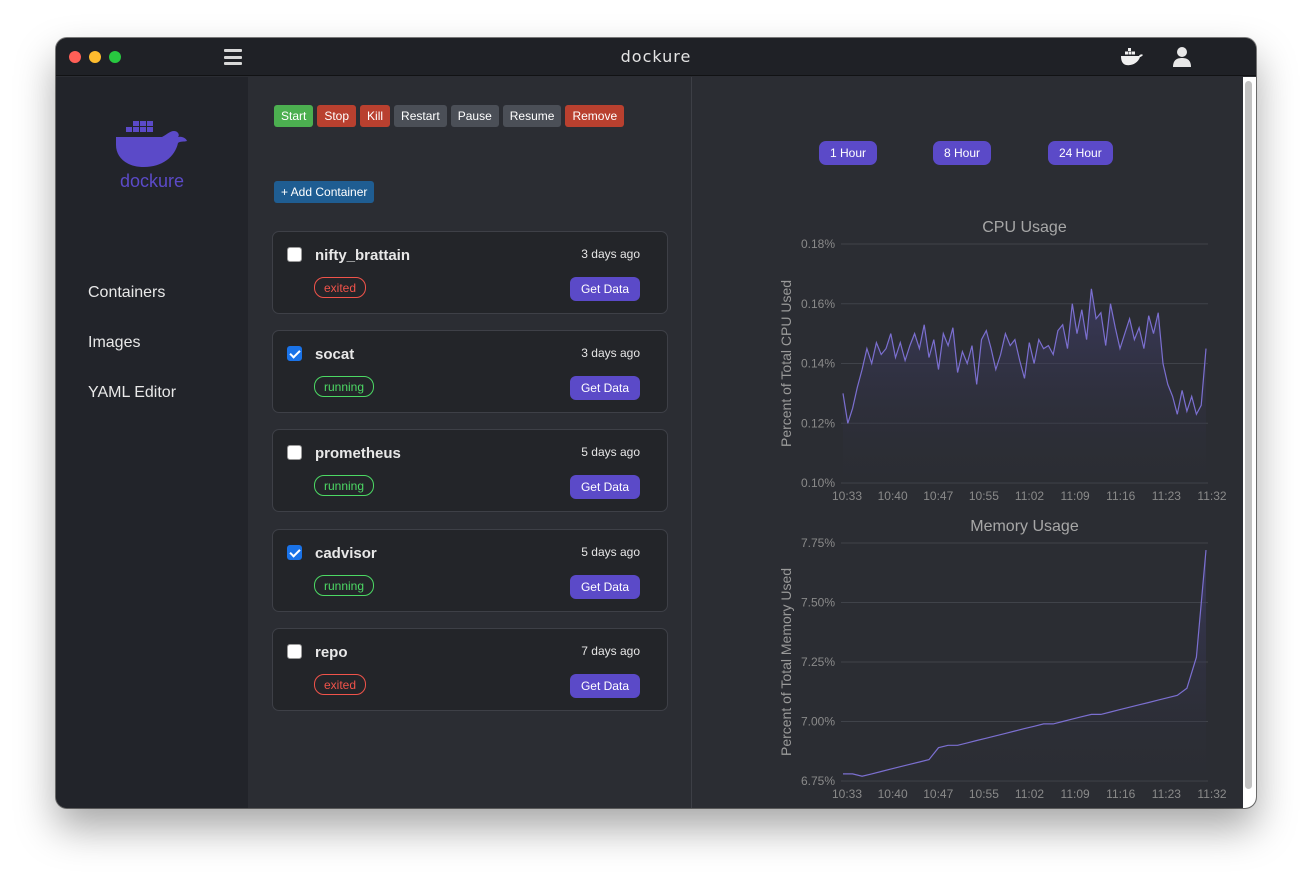 This screenshot has width=1312, height=882. What do you see at coordinates (818, 781) in the screenshot?
I see `y-tick-label: 6.75%` at bounding box center [818, 781].